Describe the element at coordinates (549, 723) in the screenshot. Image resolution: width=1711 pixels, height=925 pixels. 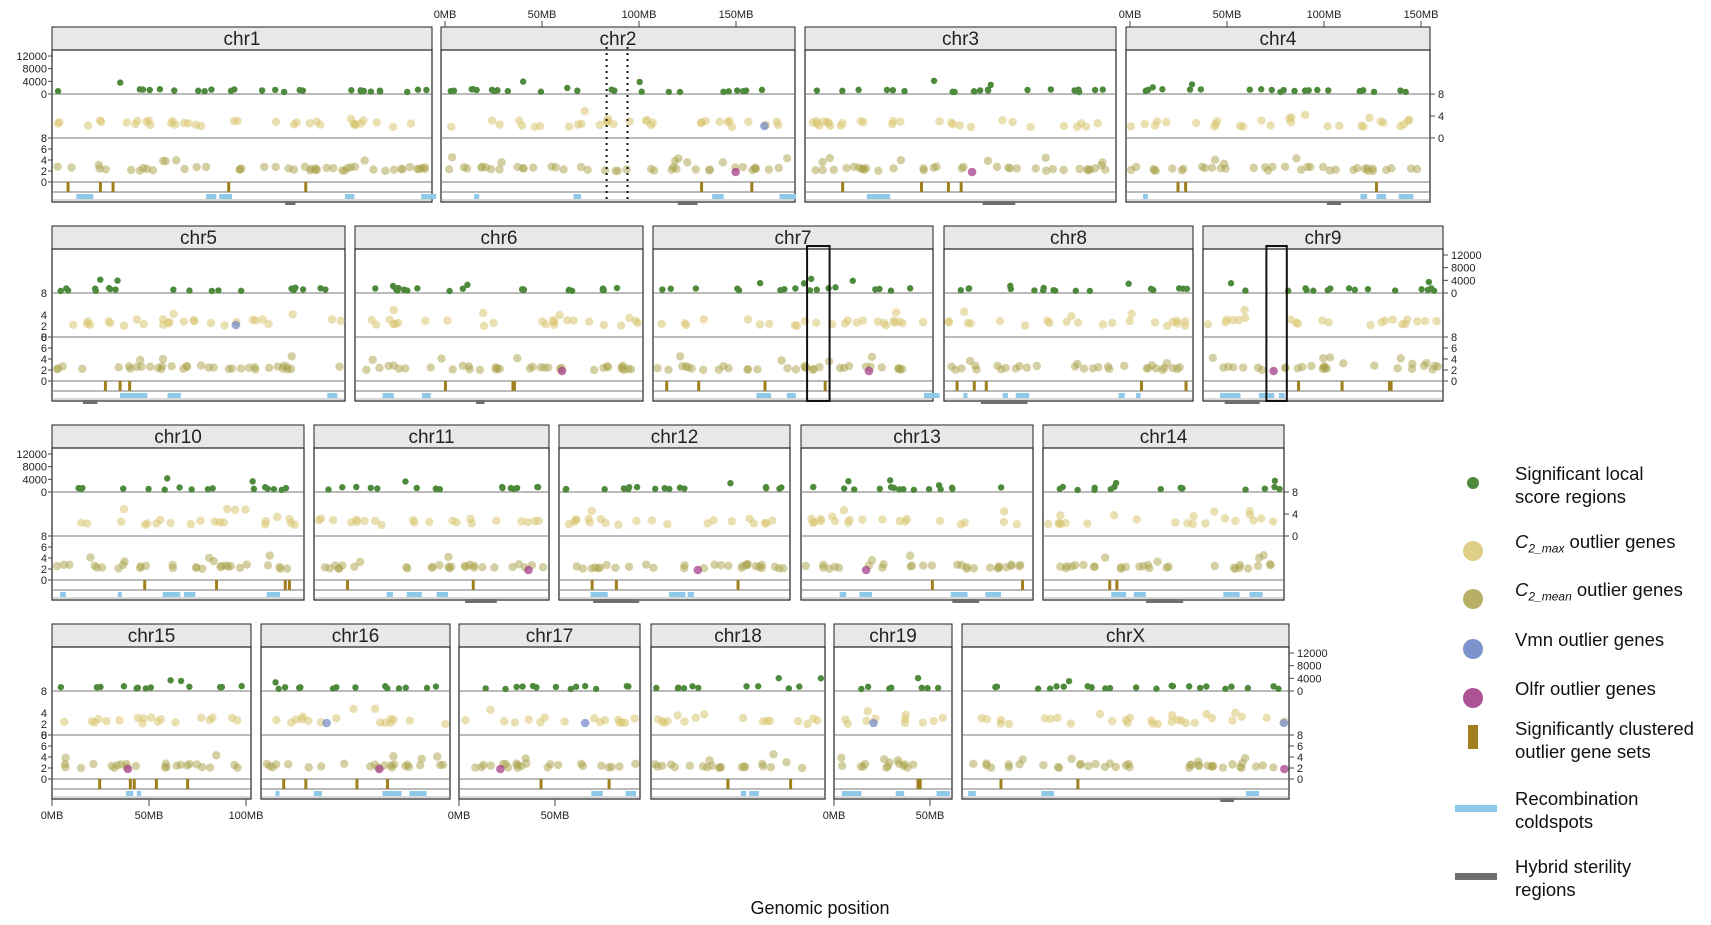
I see `panel-body` at that location.